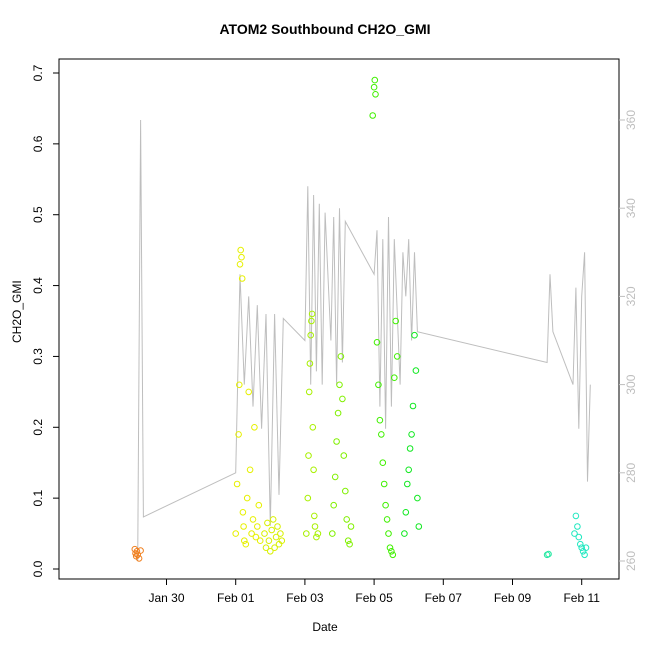  What do you see at coordinates (631, 561) in the screenshot?
I see `y2-tick-label: 260` at bounding box center [631, 561].